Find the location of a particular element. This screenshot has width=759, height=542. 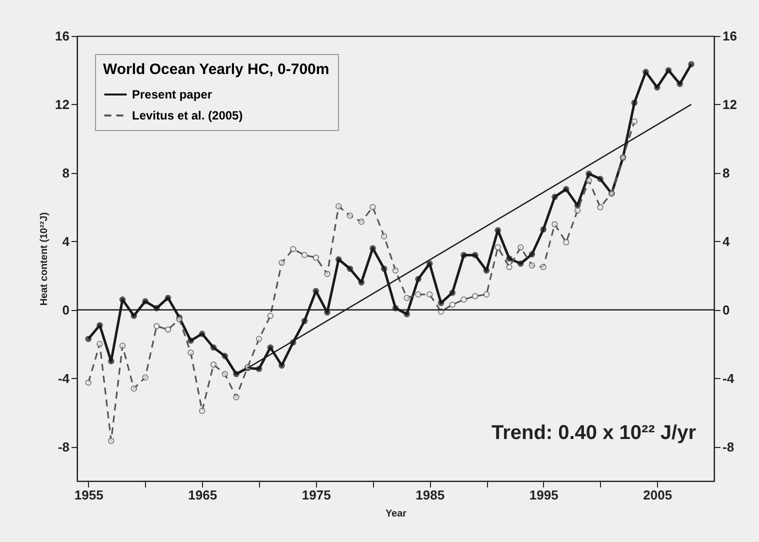

legend-label: Present paper is located at coordinates (172, 95).